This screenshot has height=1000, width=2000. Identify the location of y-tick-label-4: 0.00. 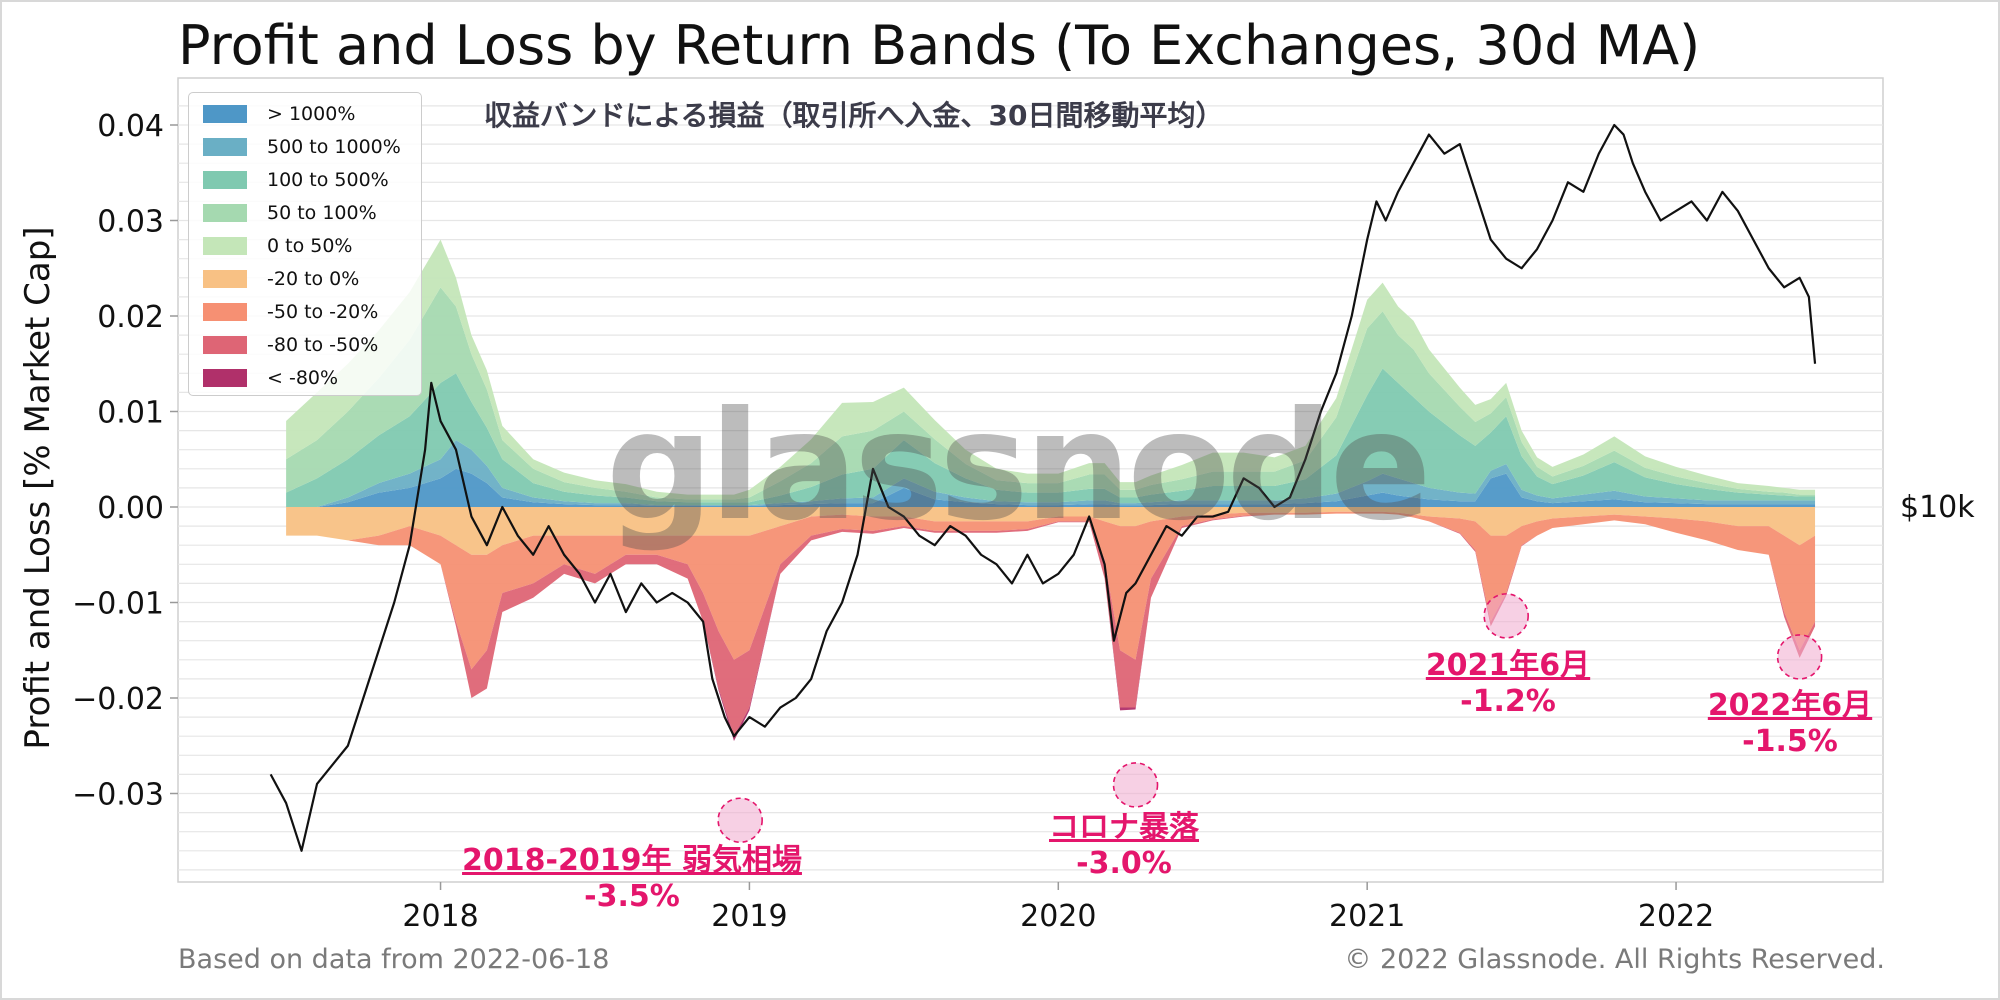
(130, 508).